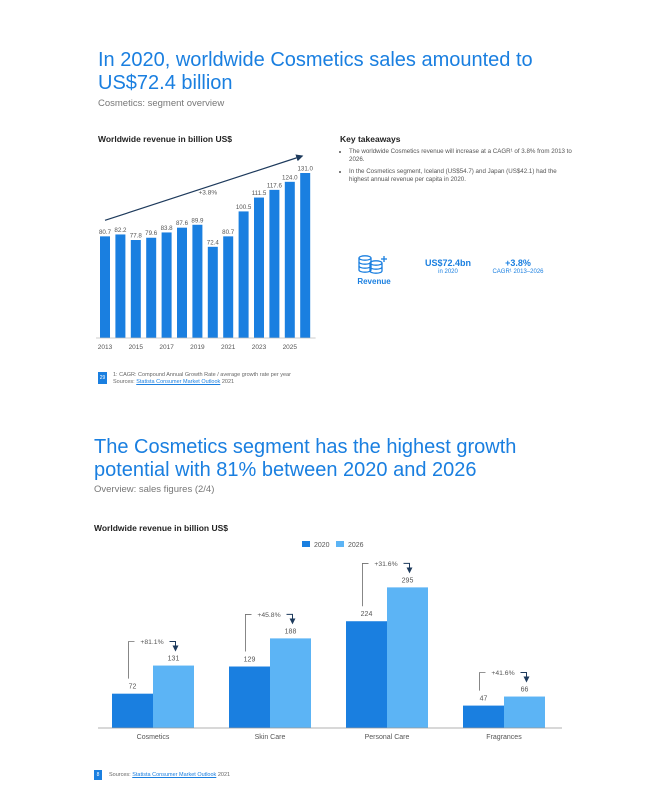 The height and width of the screenshot is (791, 658). Describe the element at coordinates (167, 228) in the screenshot. I see `bar-value-label: 83.8` at that location.